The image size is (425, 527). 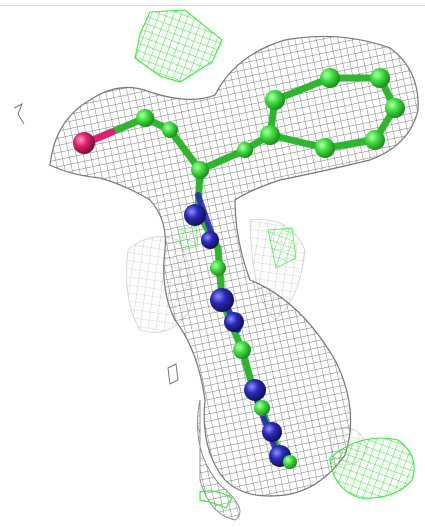 I want to click on oxygen-atom, so click(x=84, y=143).